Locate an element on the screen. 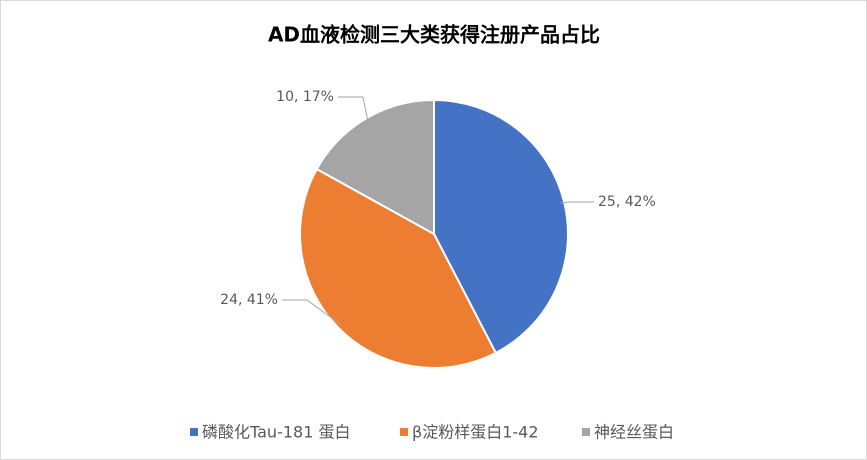 This screenshot has height=460, width=867. legend-label: 神经丝蛋白 is located at coordinates (634, 432).